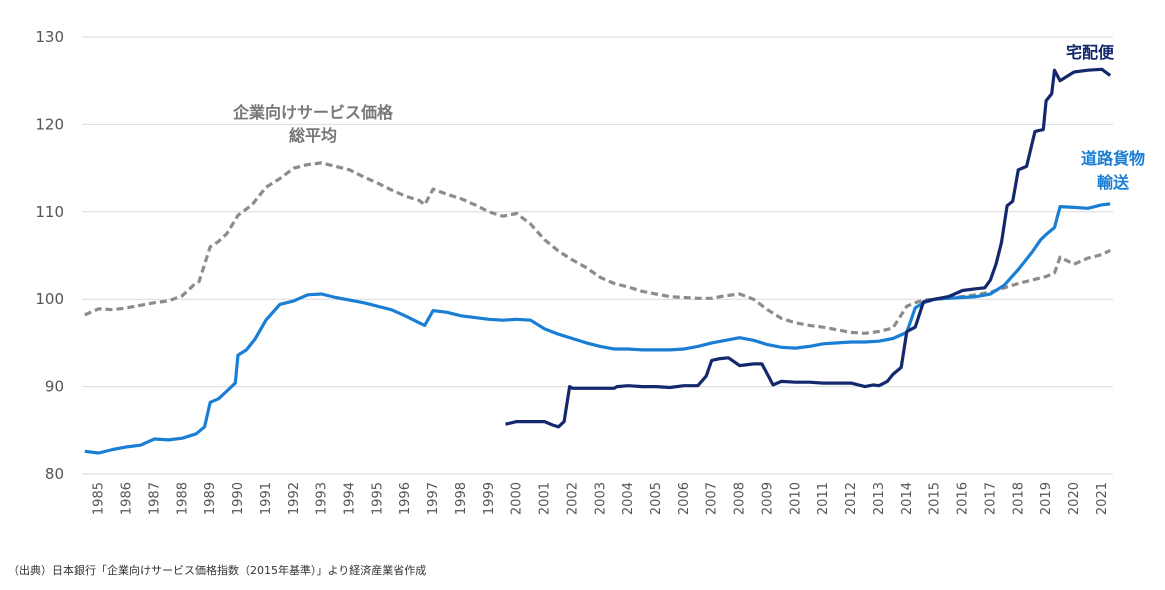  What do you see at coordinates (545, 498) in the screenshot?
I see `x-tick-label: 2001` at bounding box center [545, 498].